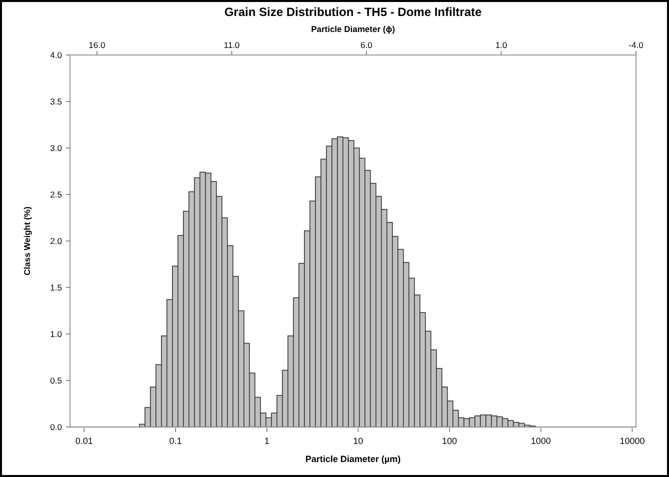  I want to click on y-tick-label: 1.5, so click(56, 287).